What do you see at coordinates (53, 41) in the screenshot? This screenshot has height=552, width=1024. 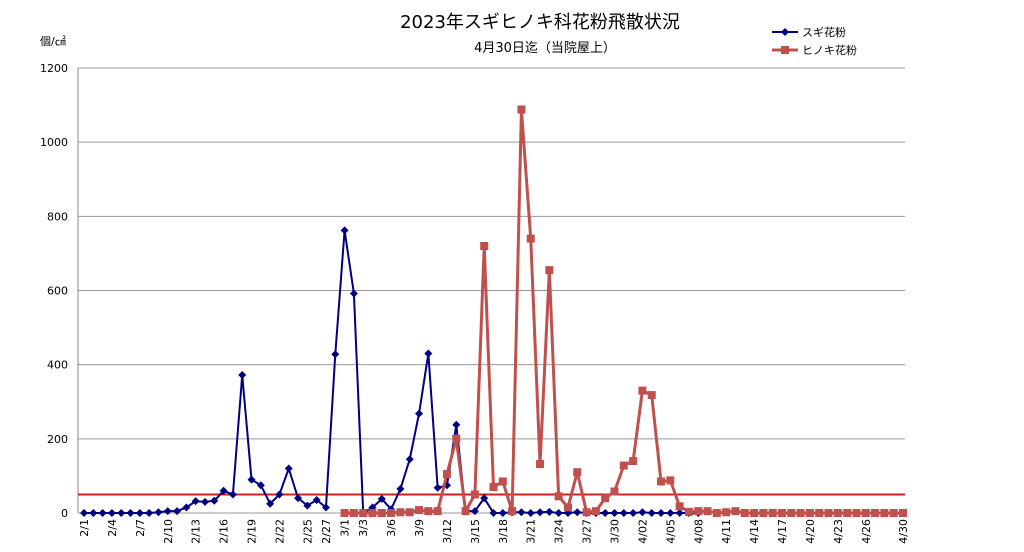 I see `y-axis-label: 個/㎠` at bounding box center [53, 41].